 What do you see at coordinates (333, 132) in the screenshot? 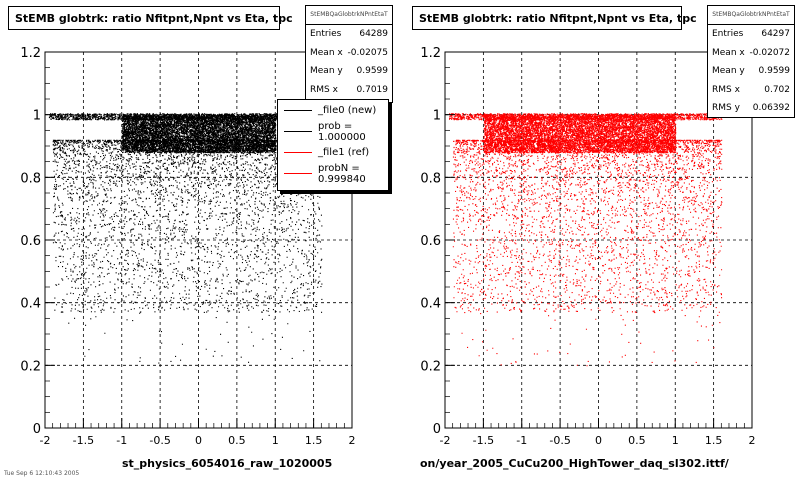
I see `legend-entry-prob: prob = 1.000000` at bounding box center [333, 132].